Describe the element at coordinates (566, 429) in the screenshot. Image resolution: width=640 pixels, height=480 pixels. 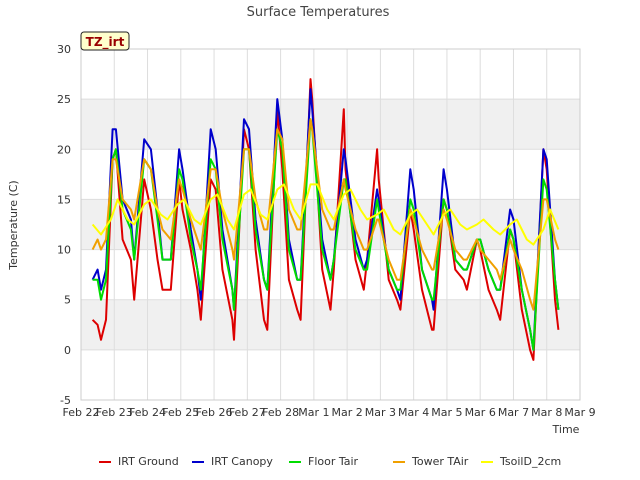
I see `x-axis-label: Time` at that location.